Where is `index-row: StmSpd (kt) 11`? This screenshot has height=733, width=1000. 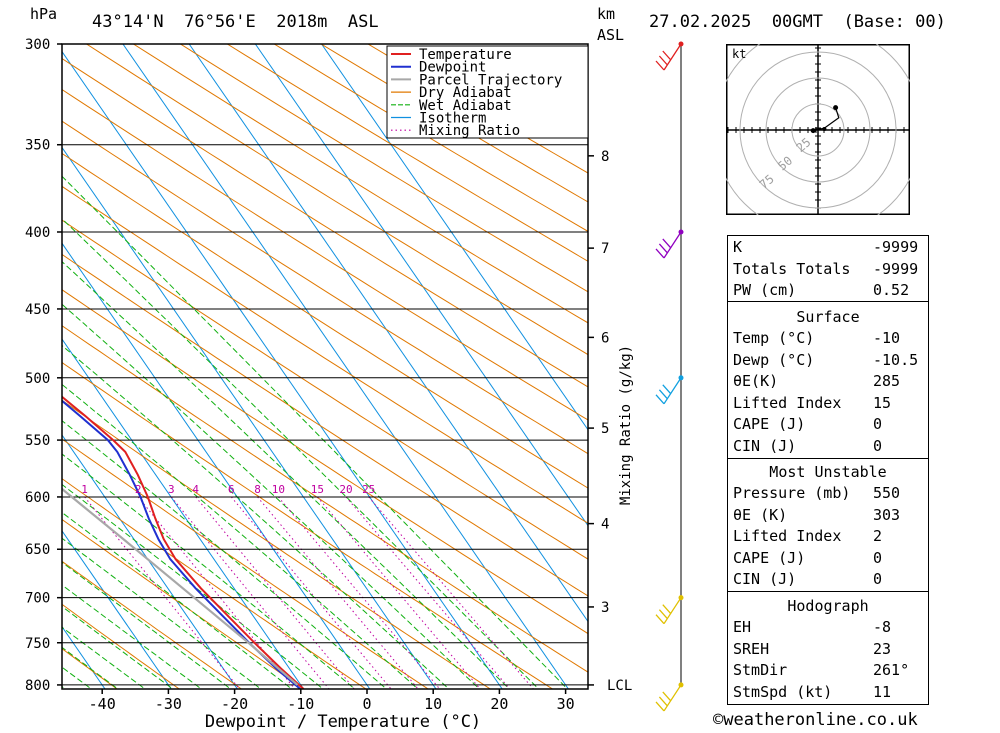 index-row: StmSpd (kt) 11 is located at coordinates (828, 693).